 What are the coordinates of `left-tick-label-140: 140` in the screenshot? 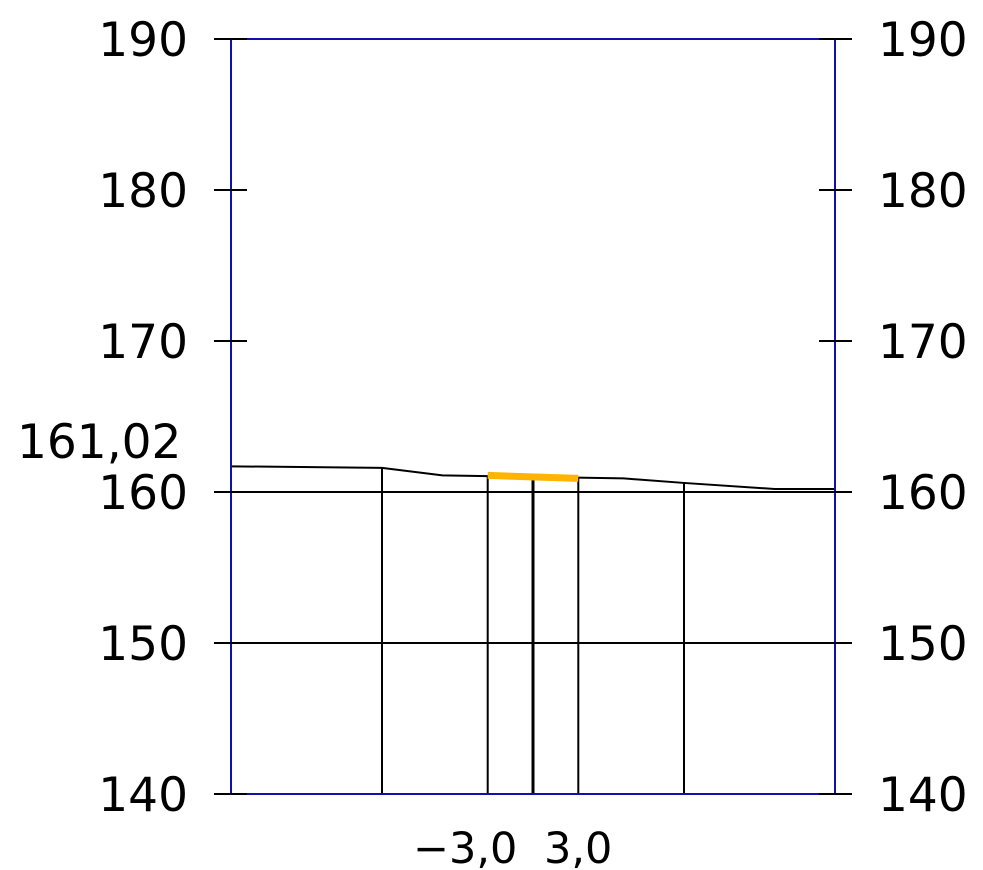 It's located at (143, 795).